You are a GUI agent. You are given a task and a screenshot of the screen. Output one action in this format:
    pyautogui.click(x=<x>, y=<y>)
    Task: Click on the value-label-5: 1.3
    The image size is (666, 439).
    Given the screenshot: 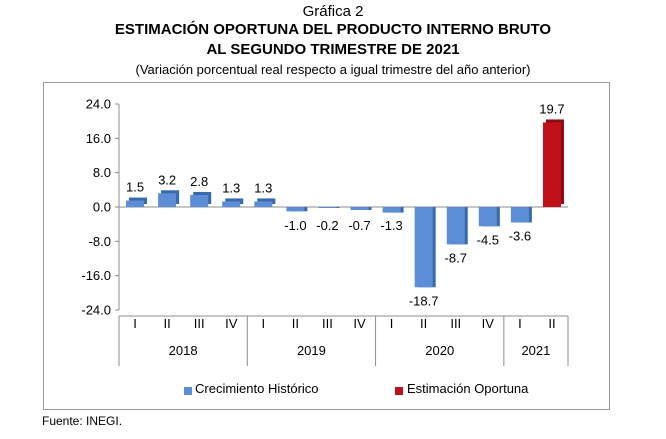 What is the action you would take?
    pyautogui.click(x=263, y=187)
    